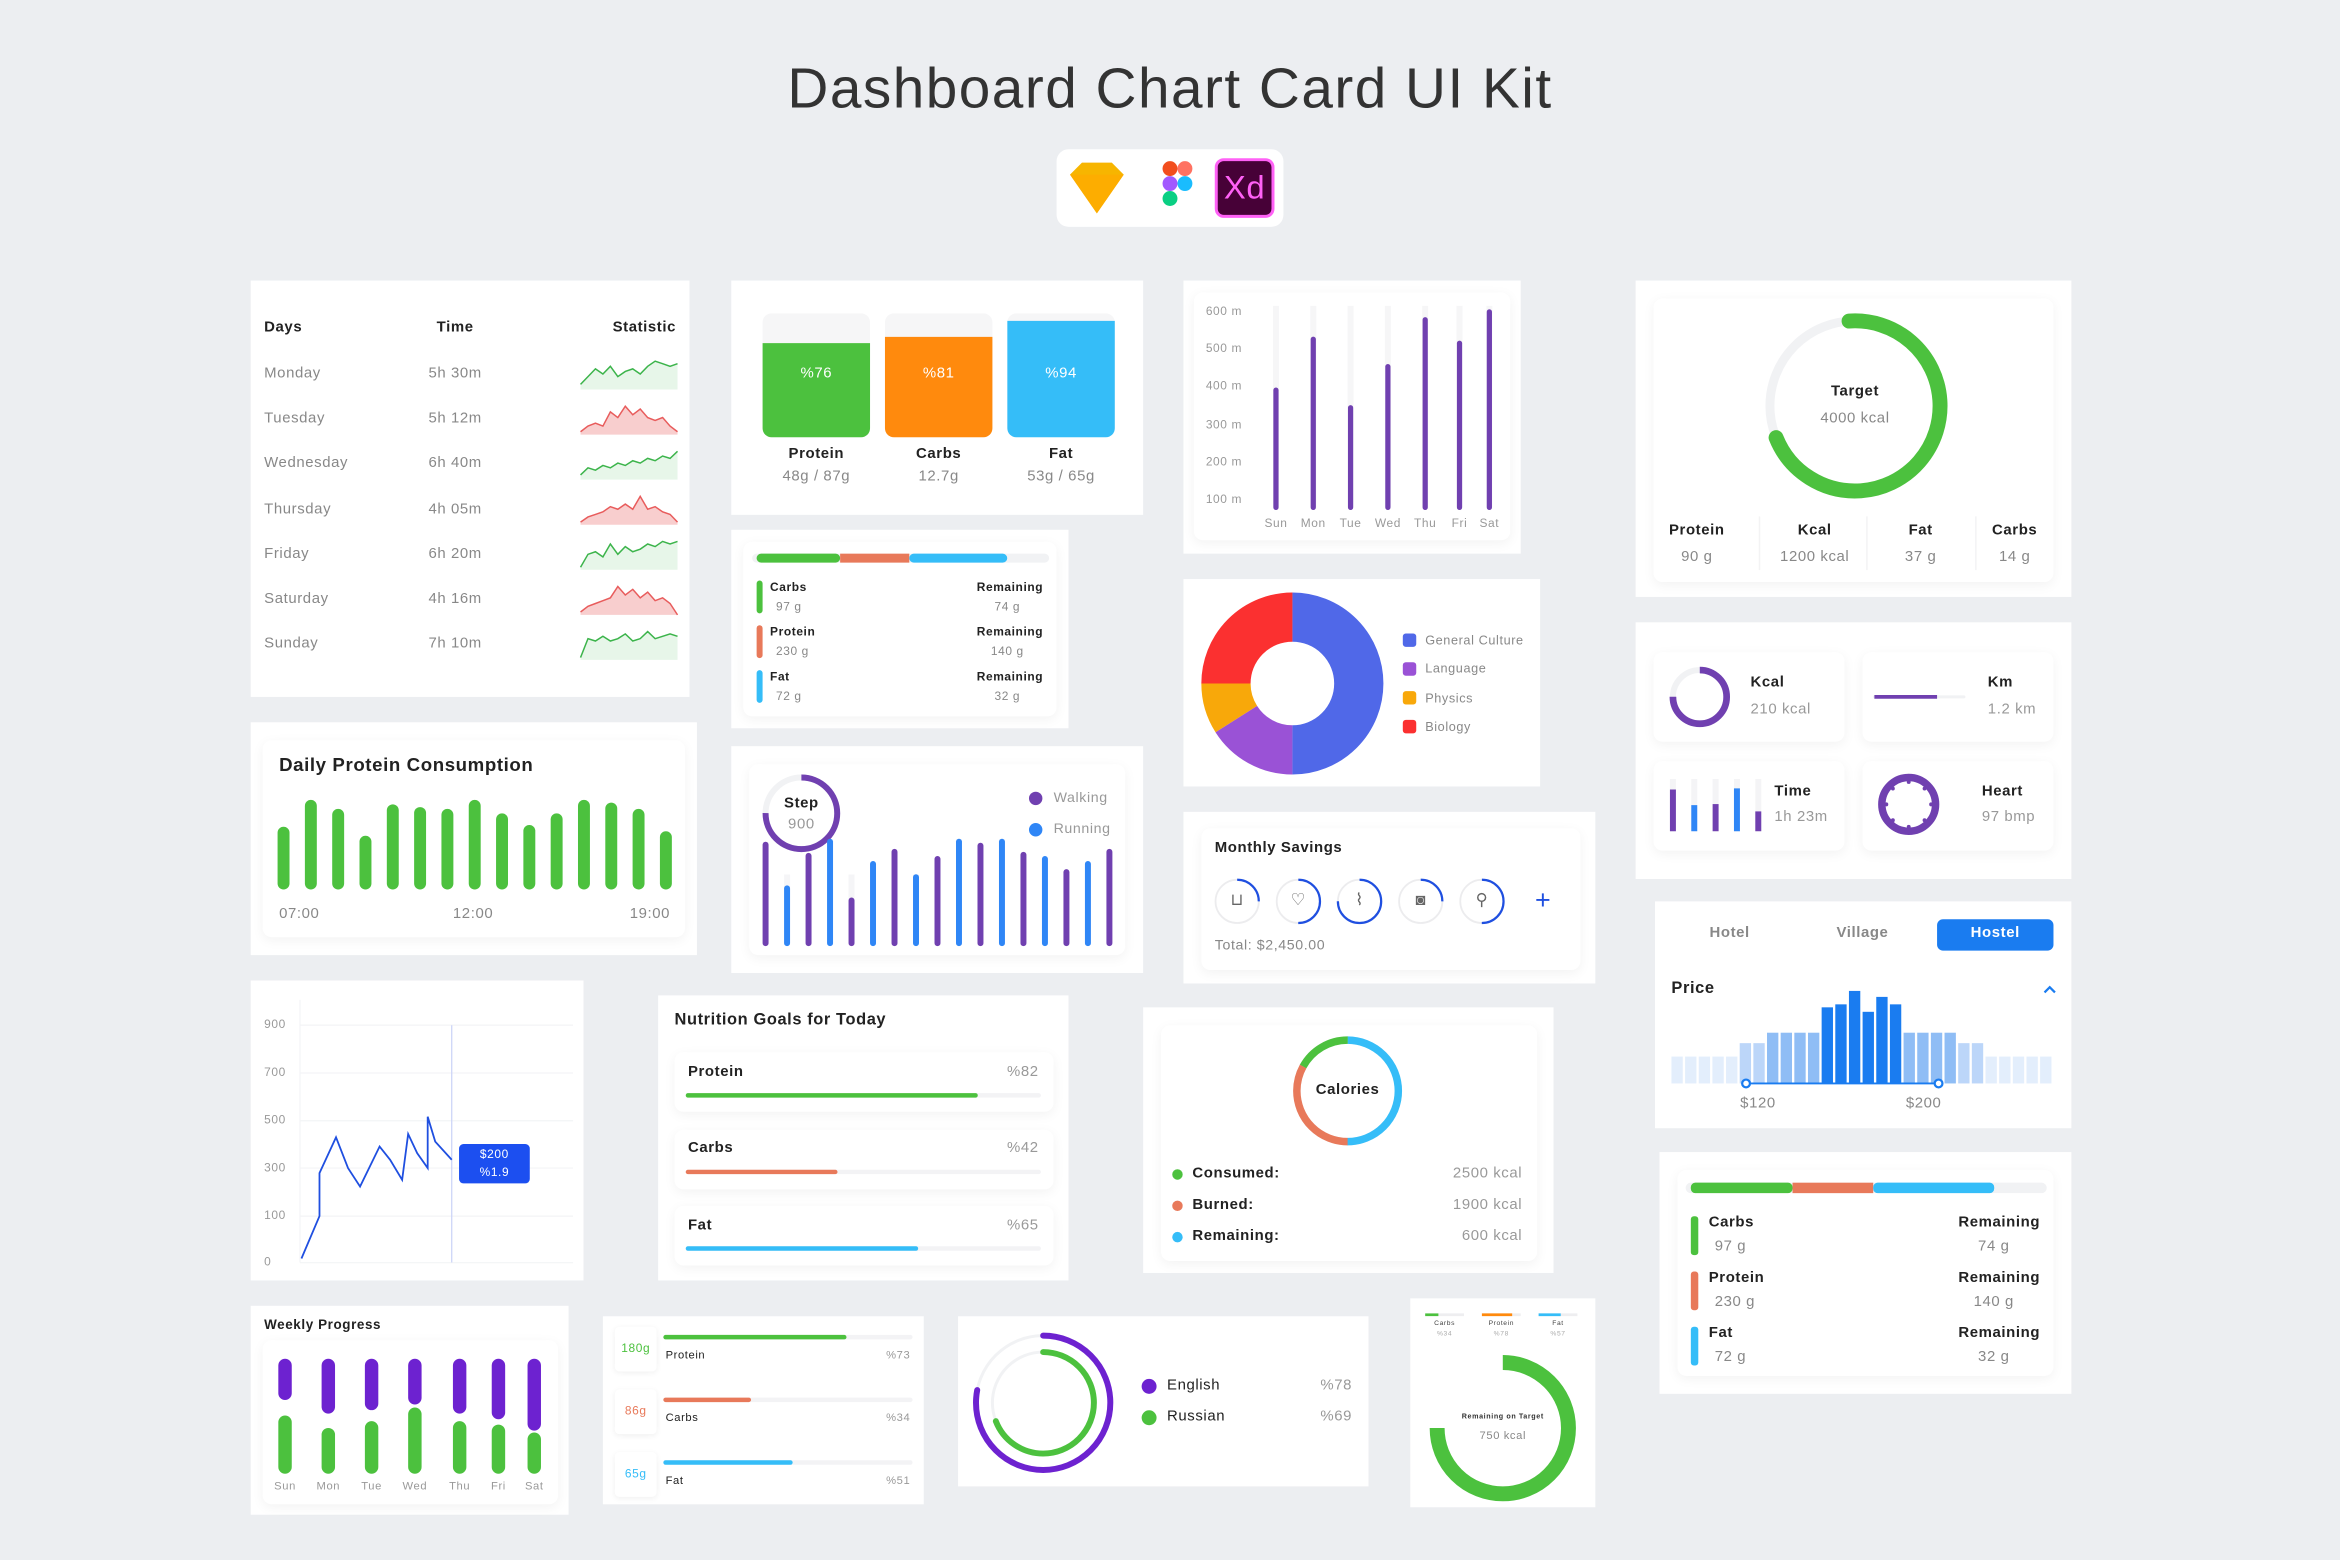  Describe the element at coordinates (792, 651) in the screenshot. I see `macro-value: 230 g` at that location.